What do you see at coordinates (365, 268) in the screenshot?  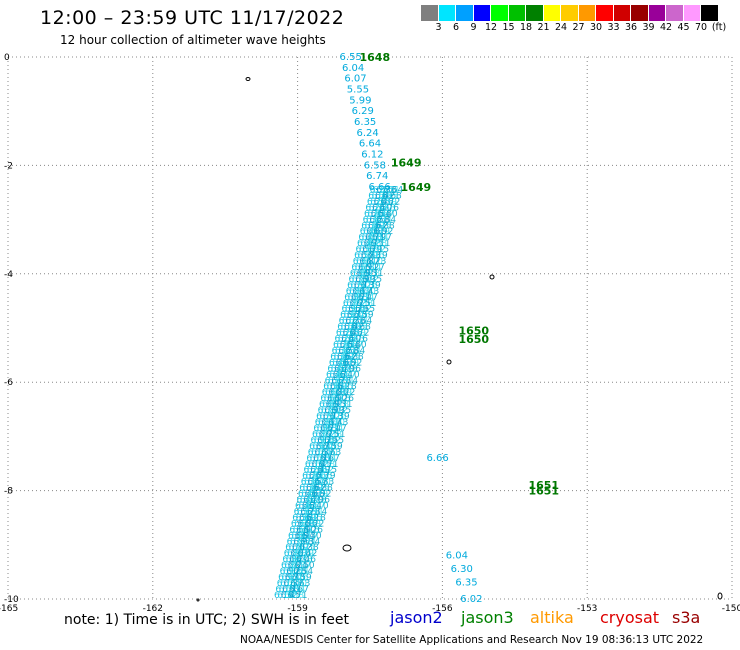 I see `track-swh-mark: 6.78` at bounding box center [365, 268].